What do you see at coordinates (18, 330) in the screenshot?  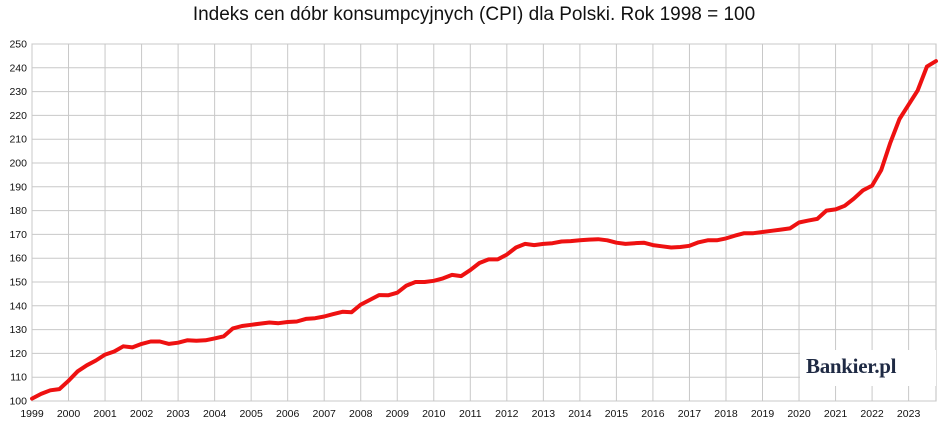 I see `y-tick-label: 130` at bounding box center [18, 330].